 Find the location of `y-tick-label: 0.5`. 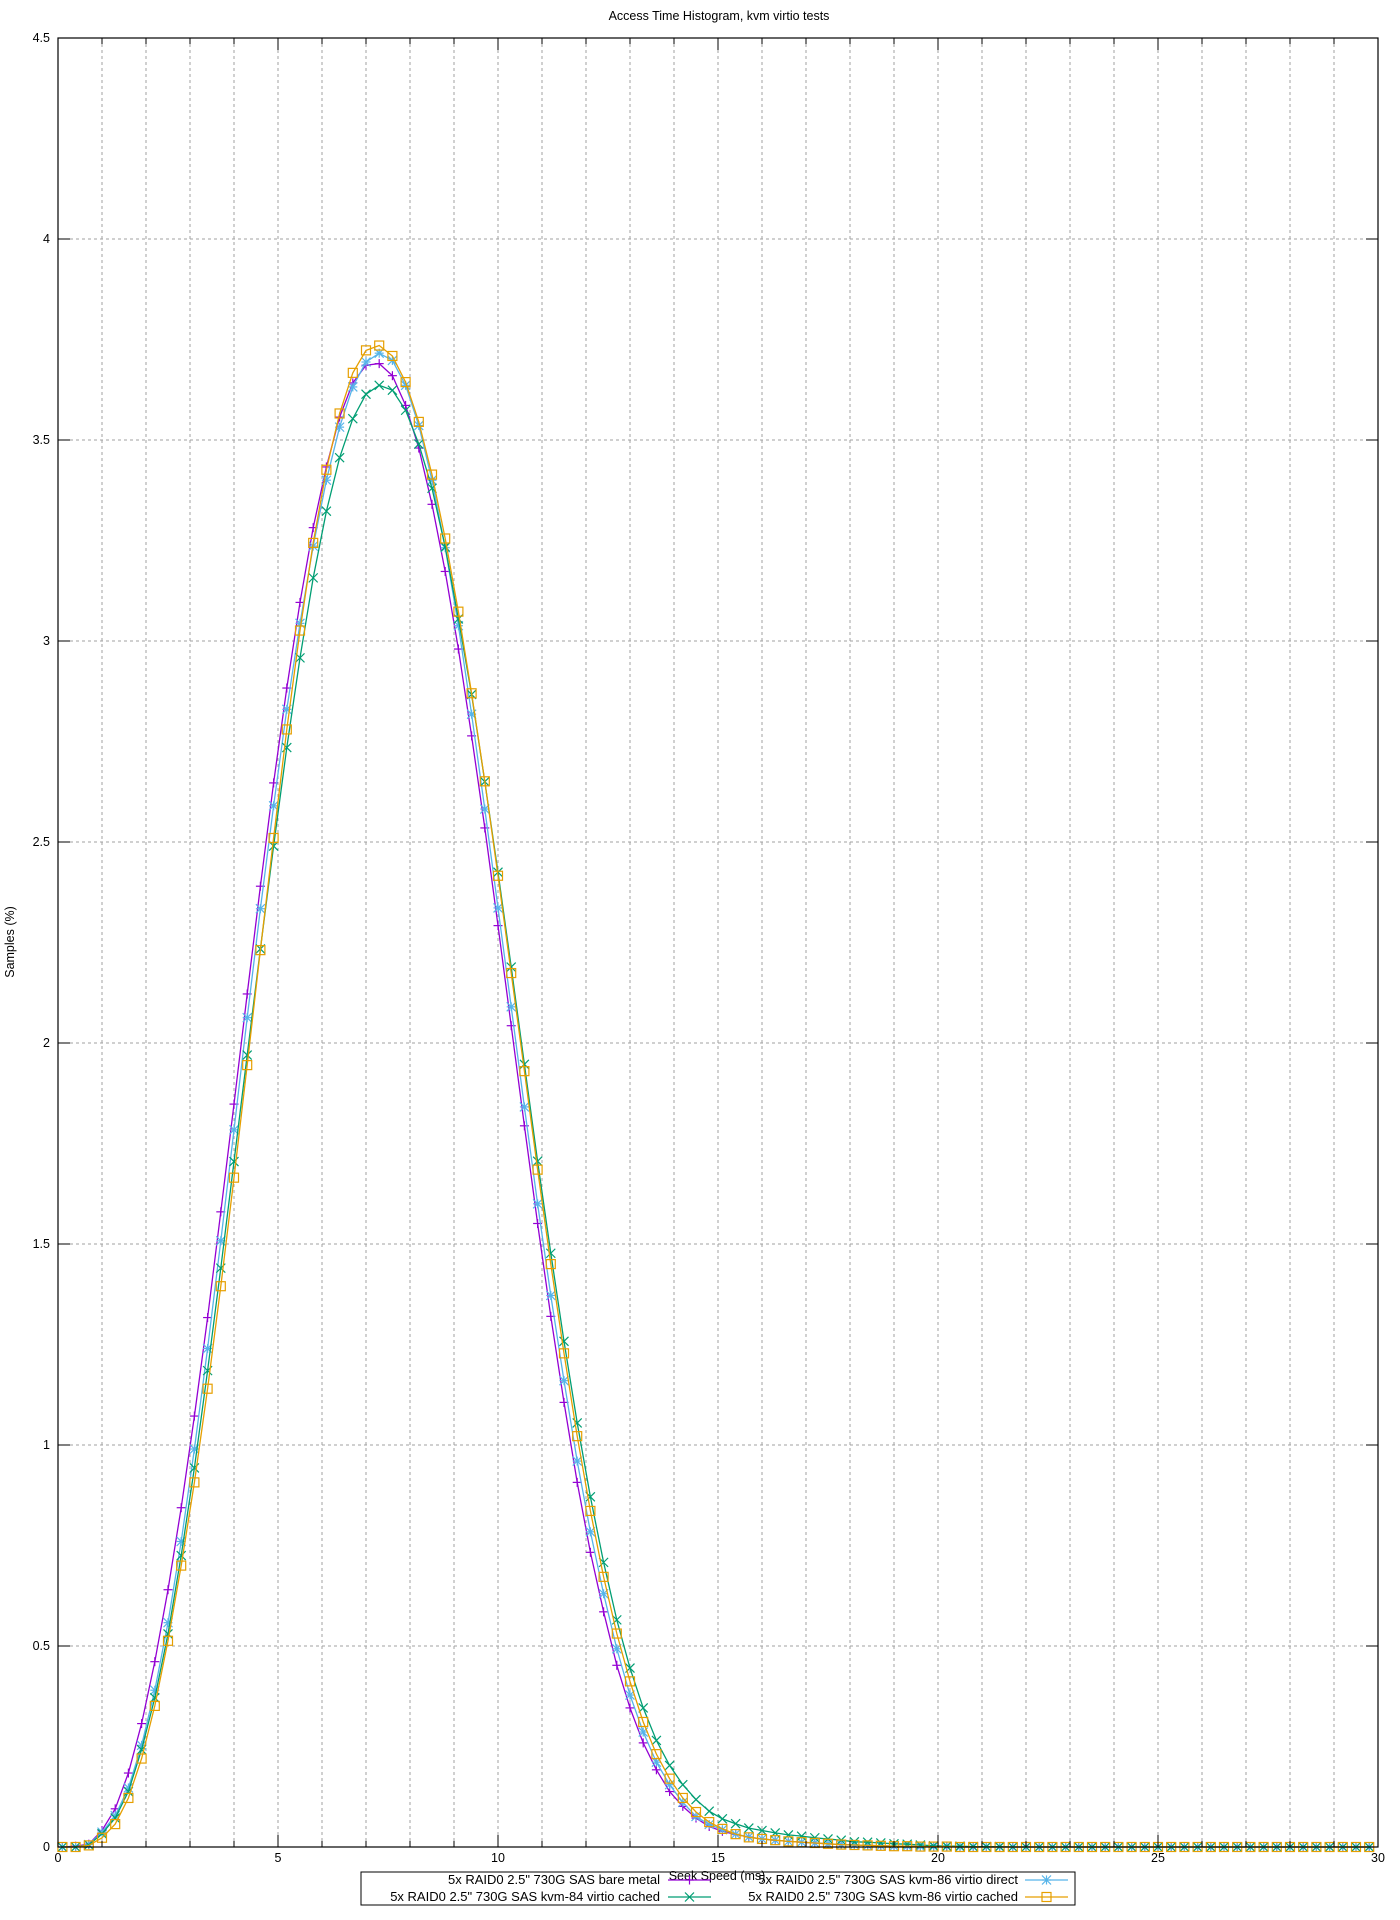

y-tick-label: 0.5 is located at coordinates (41, 1646).